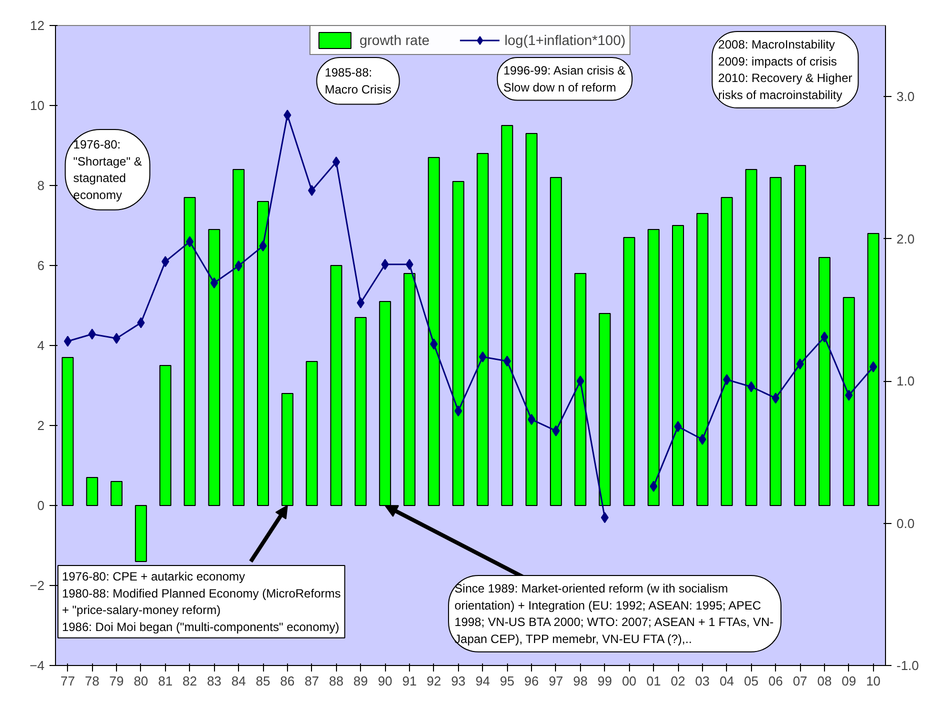 The width and height of the screenshot is (952, 725). What do you see at coordinates (507, 681) in the screenshot?
I see `x-tick-label: 95` at bounding box center [507, 681].